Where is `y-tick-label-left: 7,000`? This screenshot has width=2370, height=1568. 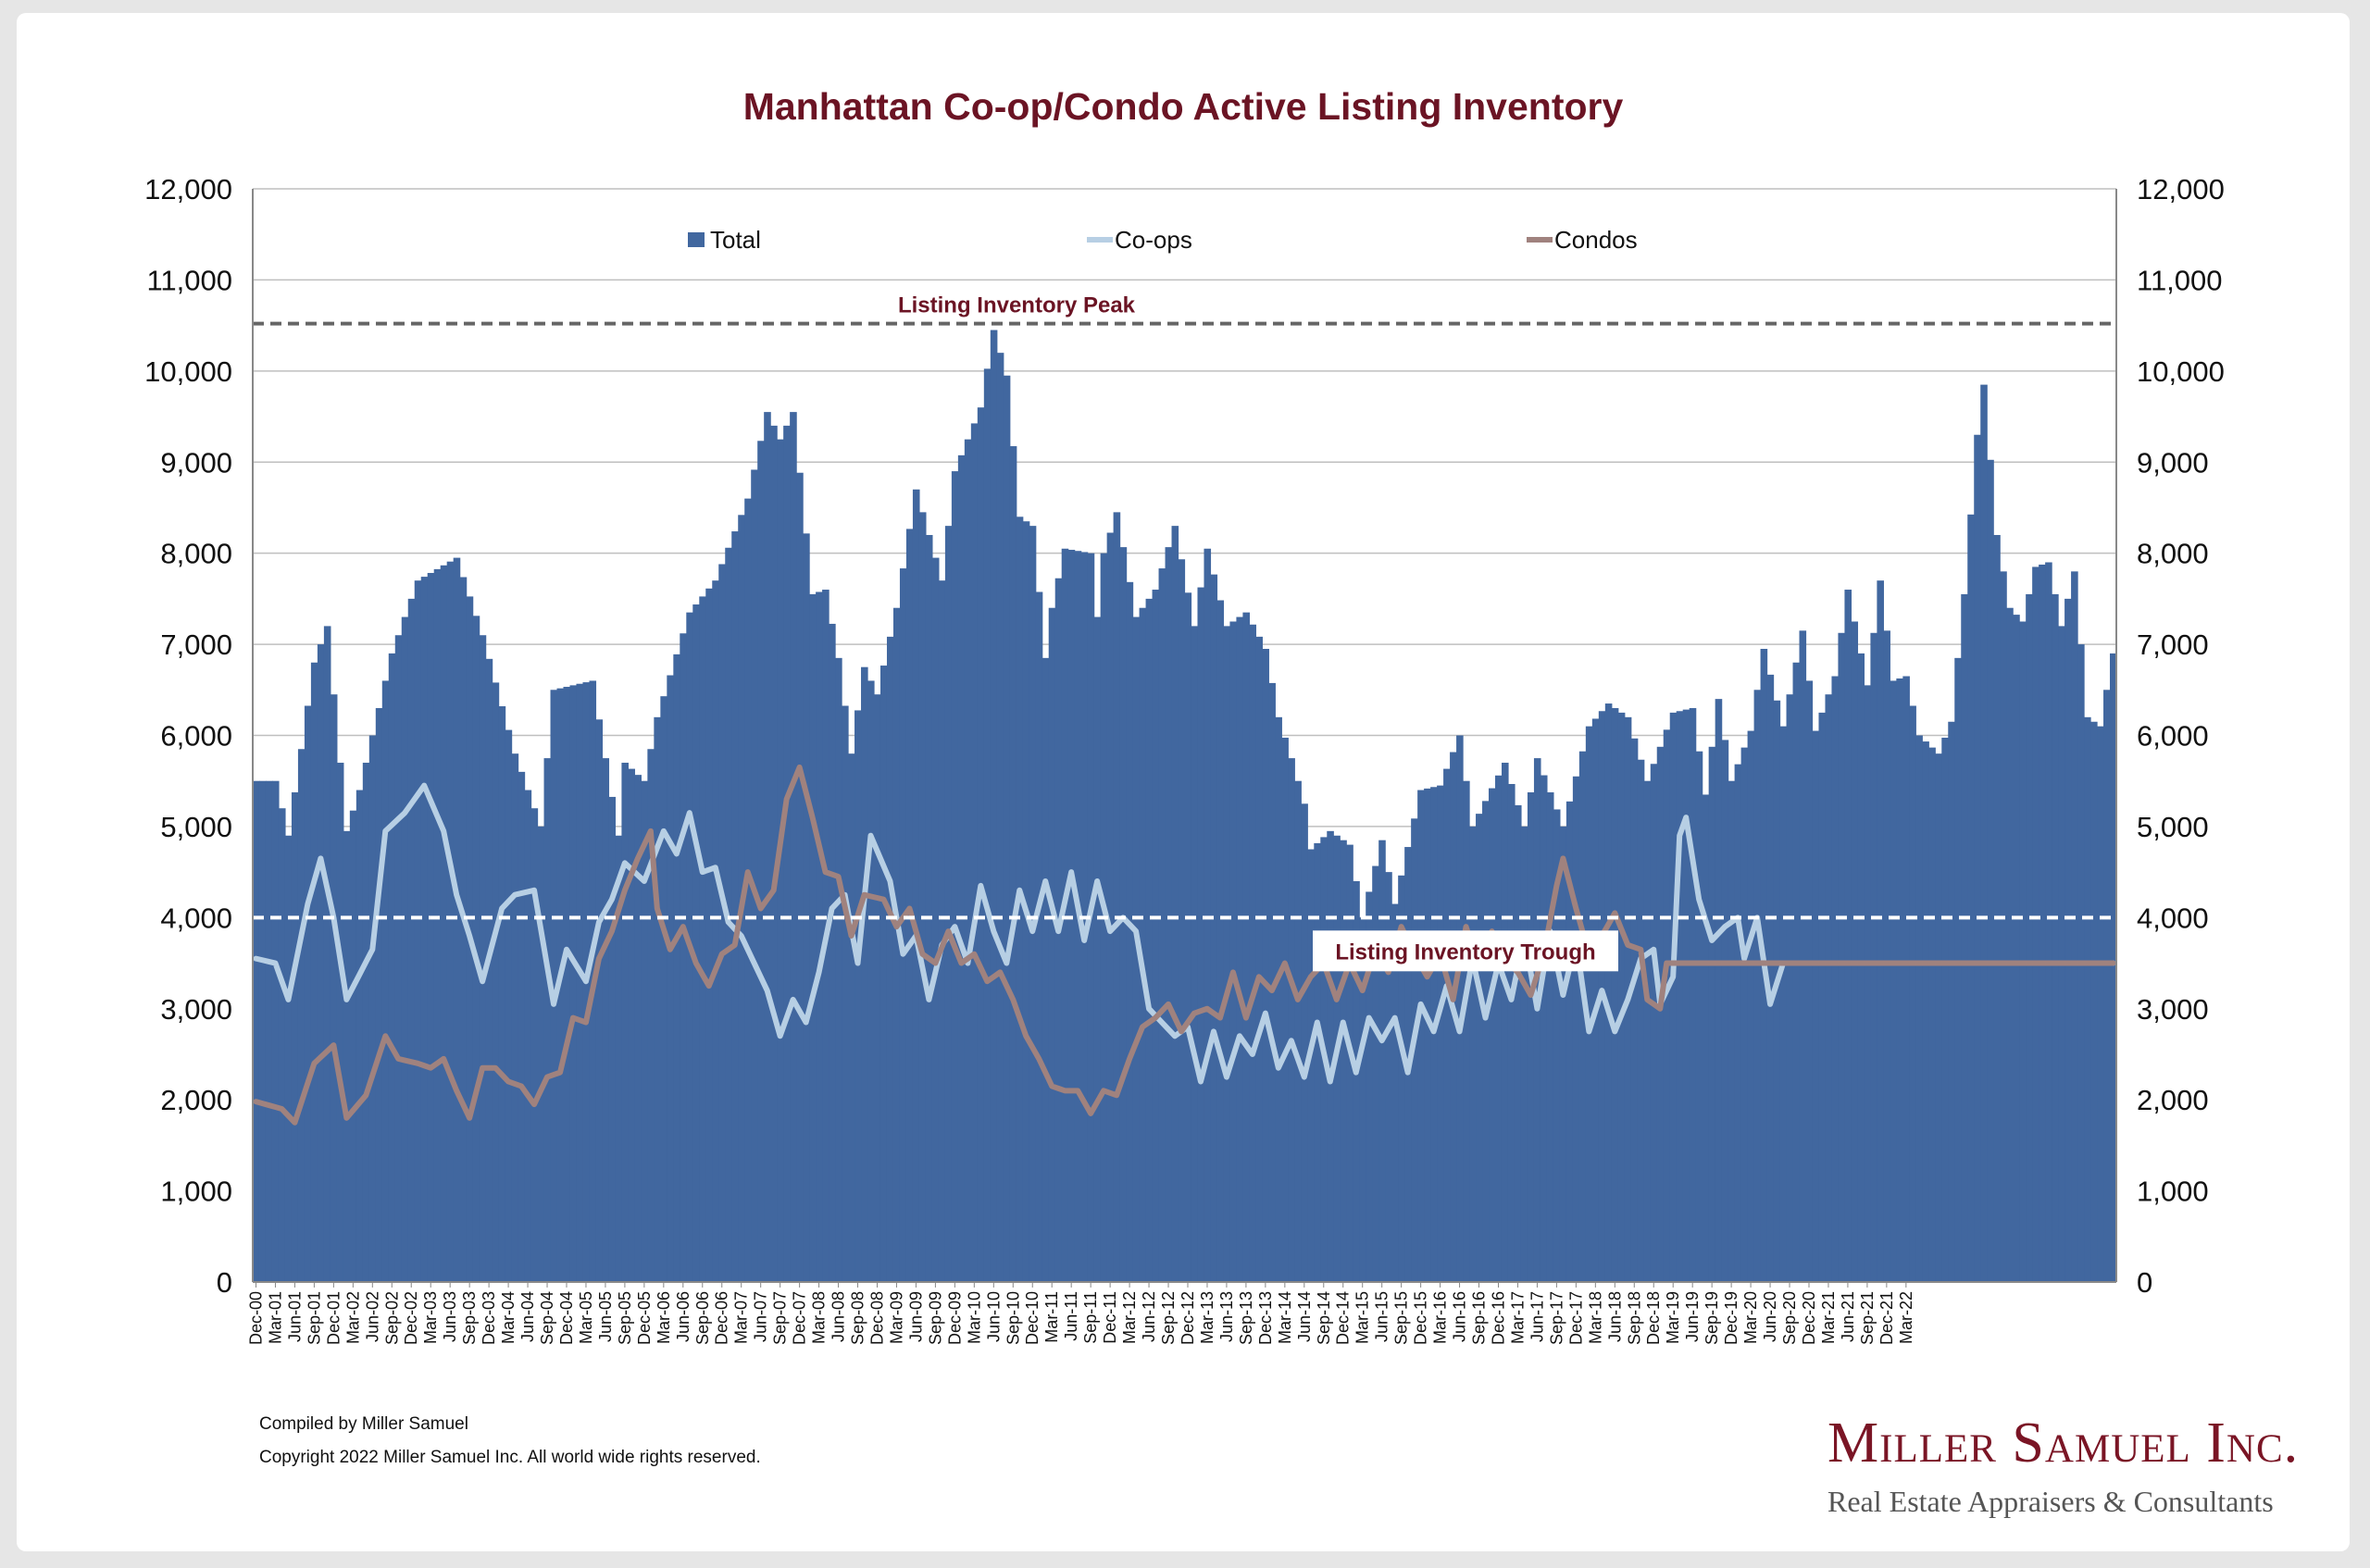 y-tick-label-left: 7,000 is located at coordinates (196, 644).